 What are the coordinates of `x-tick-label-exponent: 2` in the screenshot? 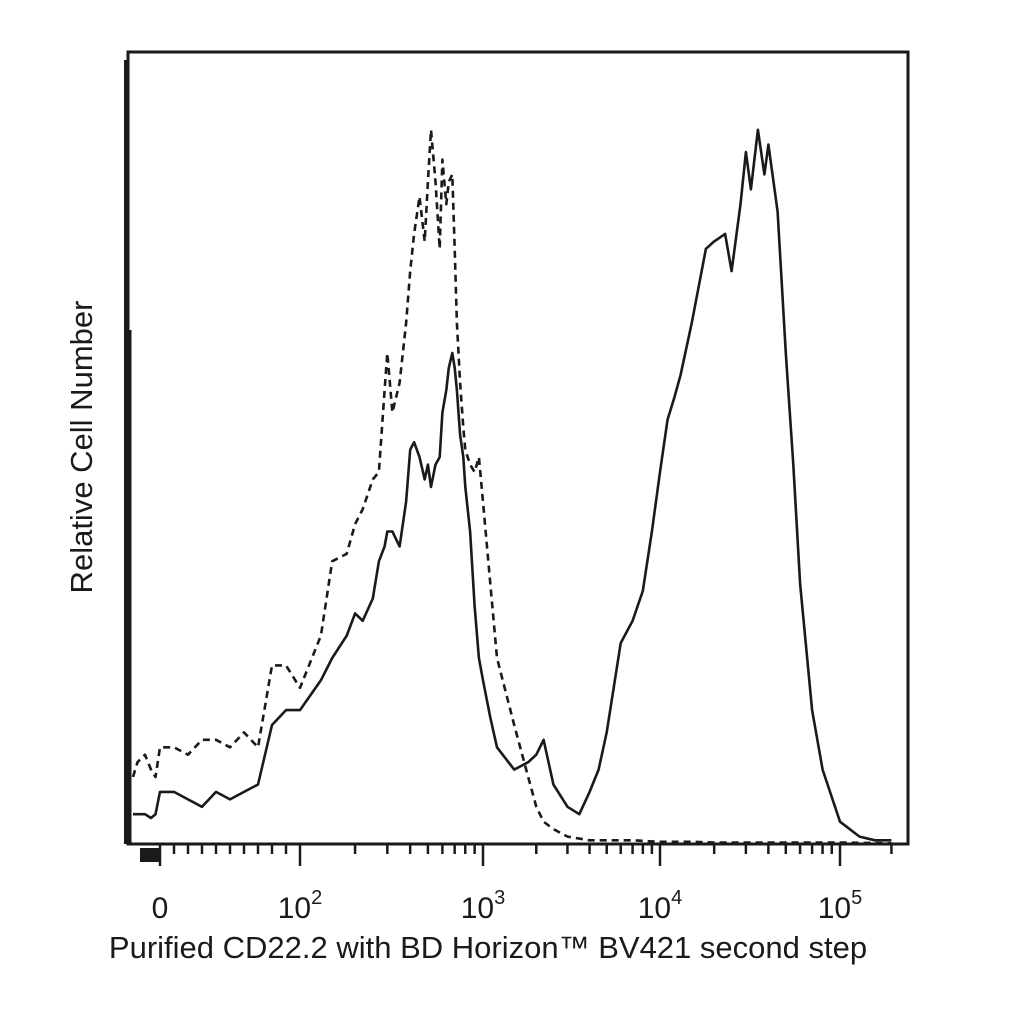 It's located at (316, 898).